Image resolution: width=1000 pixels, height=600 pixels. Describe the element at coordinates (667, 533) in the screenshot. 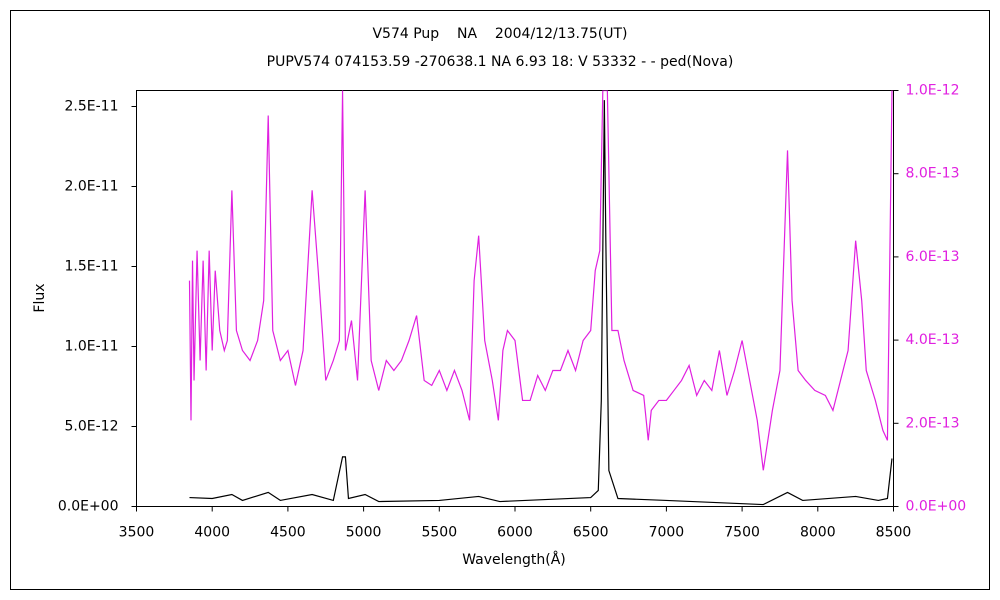

I see `x-tick-label: 7000` at that location.